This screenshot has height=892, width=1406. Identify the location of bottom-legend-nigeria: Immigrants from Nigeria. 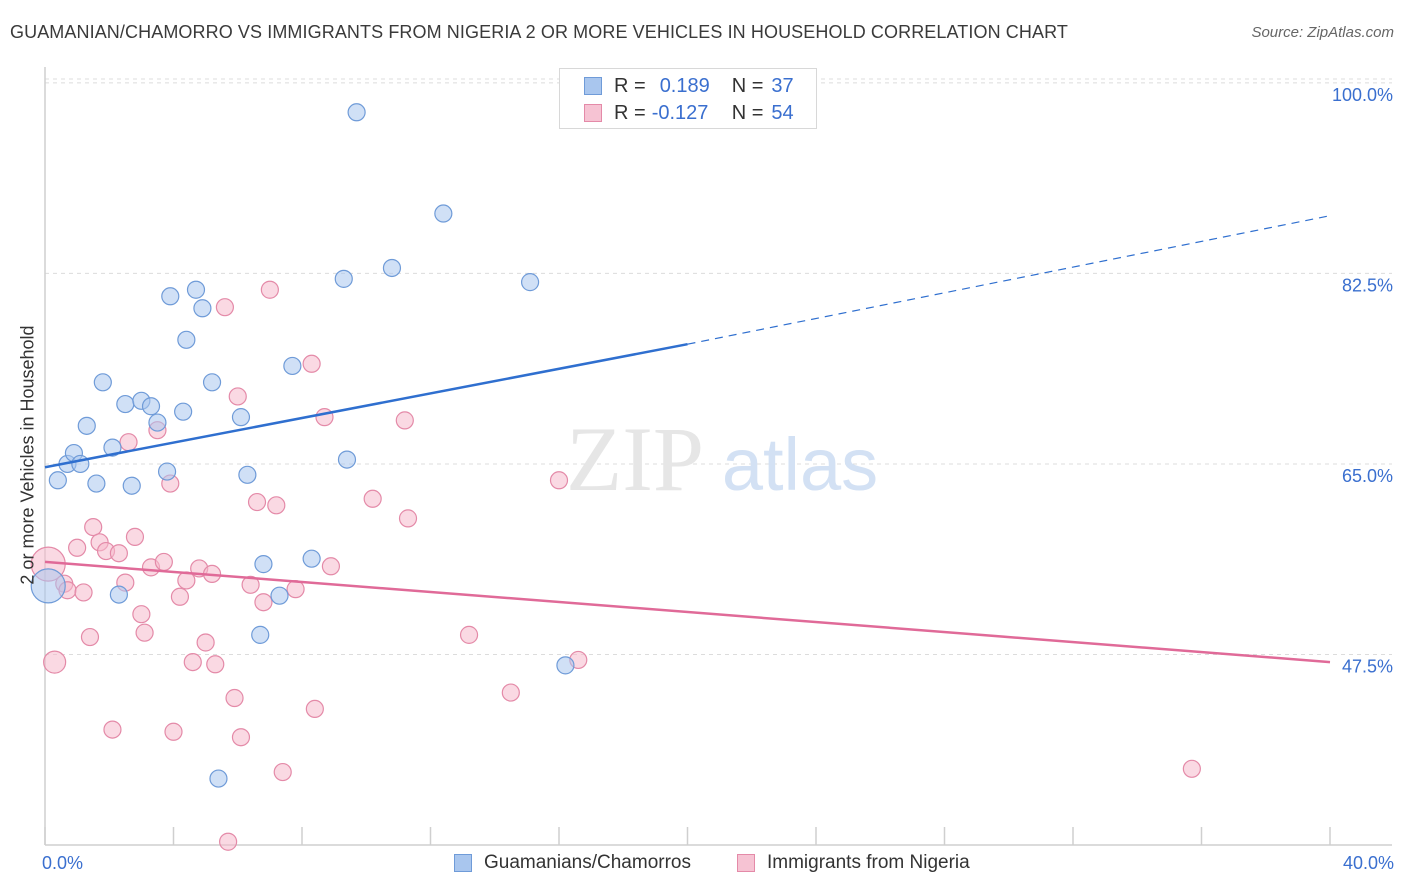
(853, 863).